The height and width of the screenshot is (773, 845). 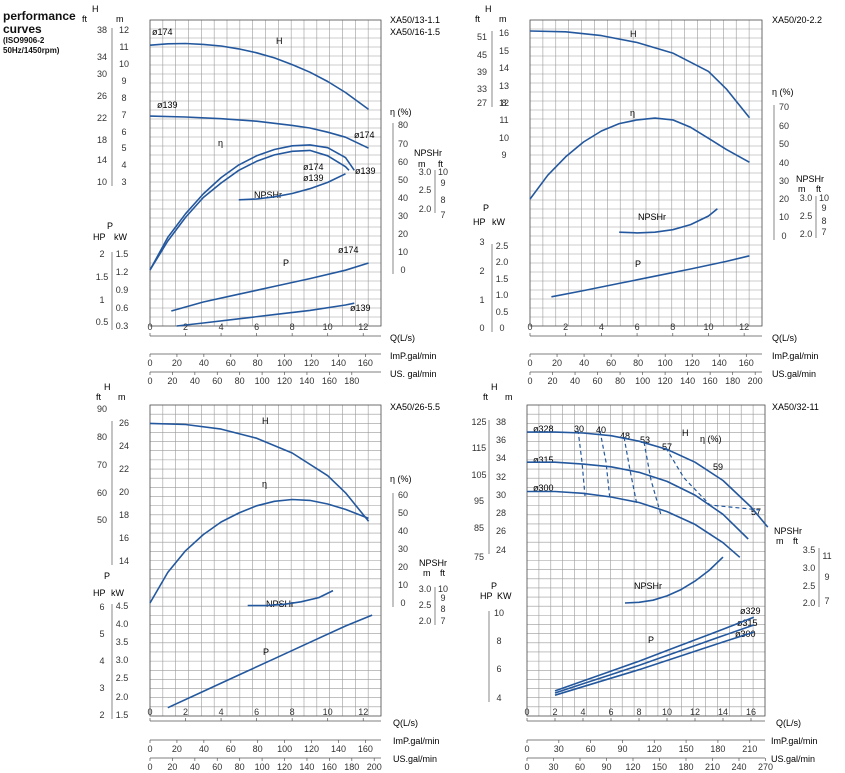 I want to click on chart2-eta-curve-label: η, so click(x=632, y=113).